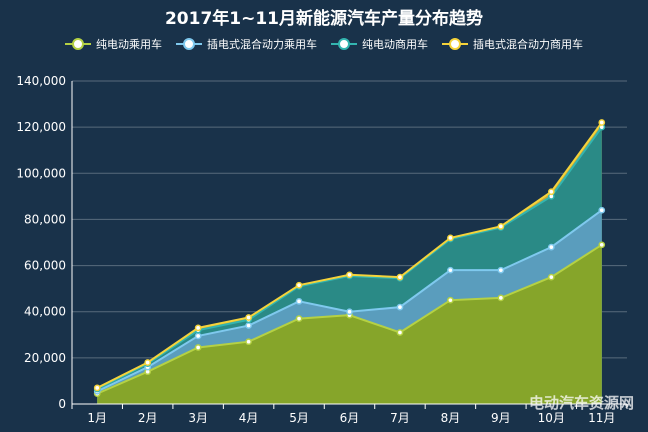  Describe the element at coordinates (41, 81) in the screenshot. I see `y-tick-label: 140,000` at that location.